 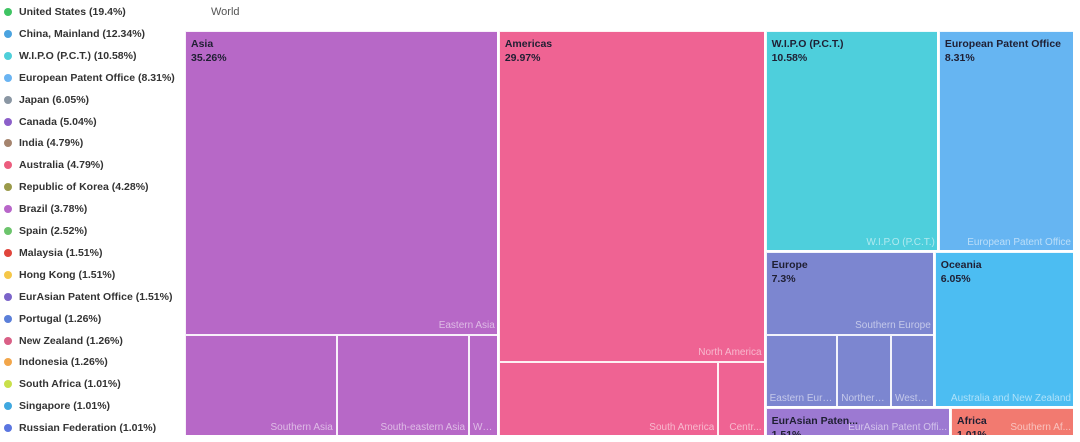 I want to click on legend-label: Canada (5.04%), so click(x=58, y=121).